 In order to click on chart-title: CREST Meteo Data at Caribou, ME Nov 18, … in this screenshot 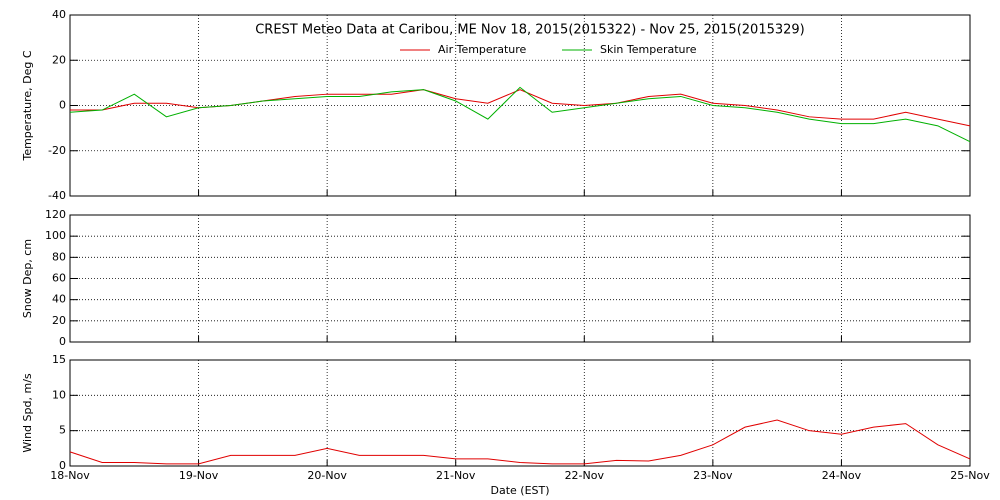, I will do `click(530, 30)`.